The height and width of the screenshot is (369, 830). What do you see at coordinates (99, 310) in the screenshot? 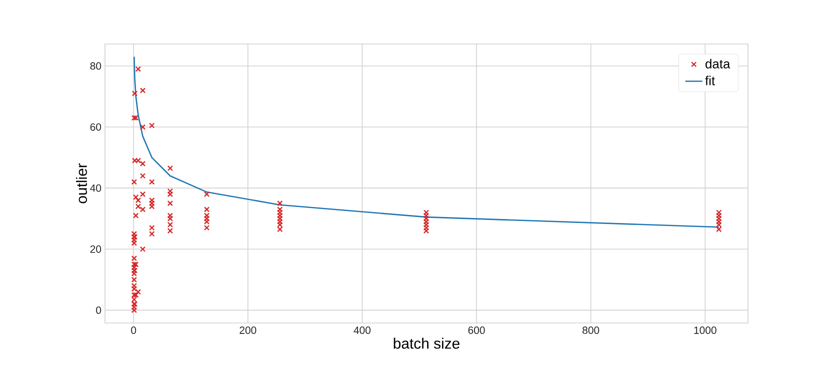
I see `y-tick-label: 0` at bounding box center [99, 310].